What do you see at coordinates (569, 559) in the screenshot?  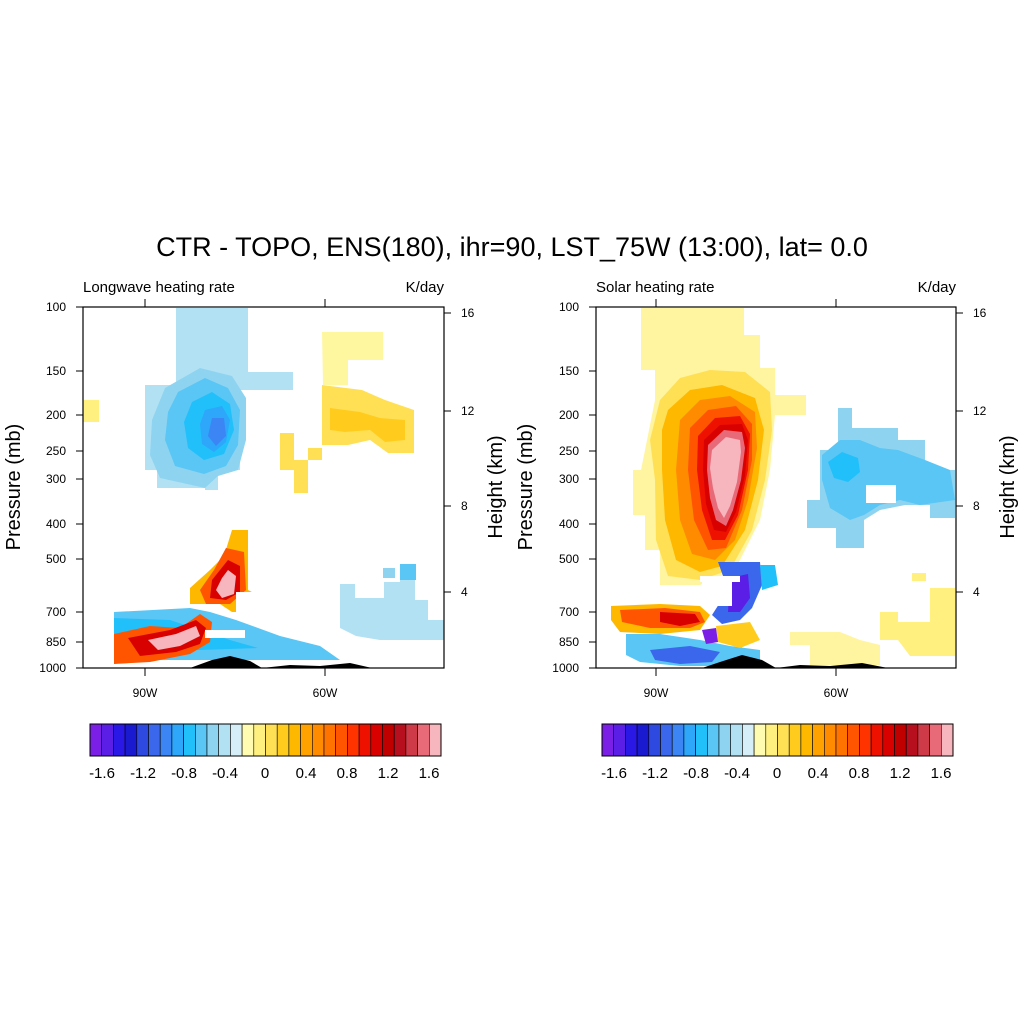 I see `y-tick-label: 500` at bounding box center [569, 559].